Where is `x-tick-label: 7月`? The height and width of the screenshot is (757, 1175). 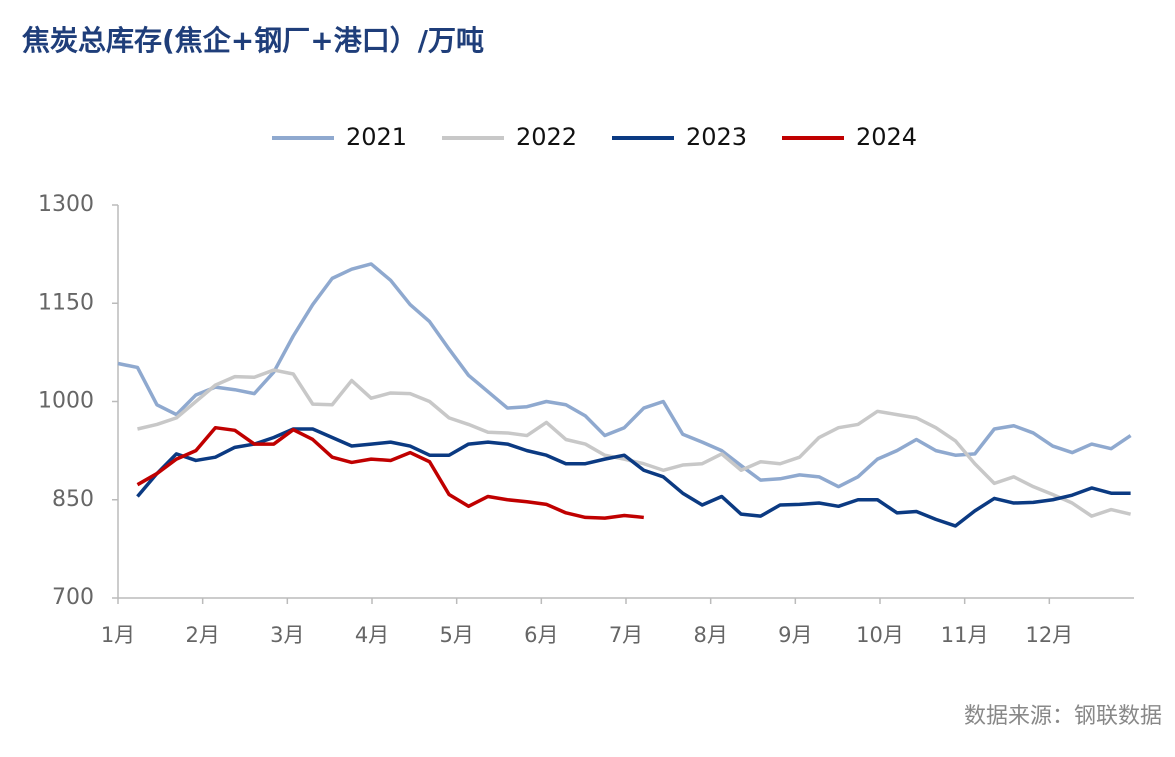 x-tick-label: 7月 is located at coordinates (626, 635).